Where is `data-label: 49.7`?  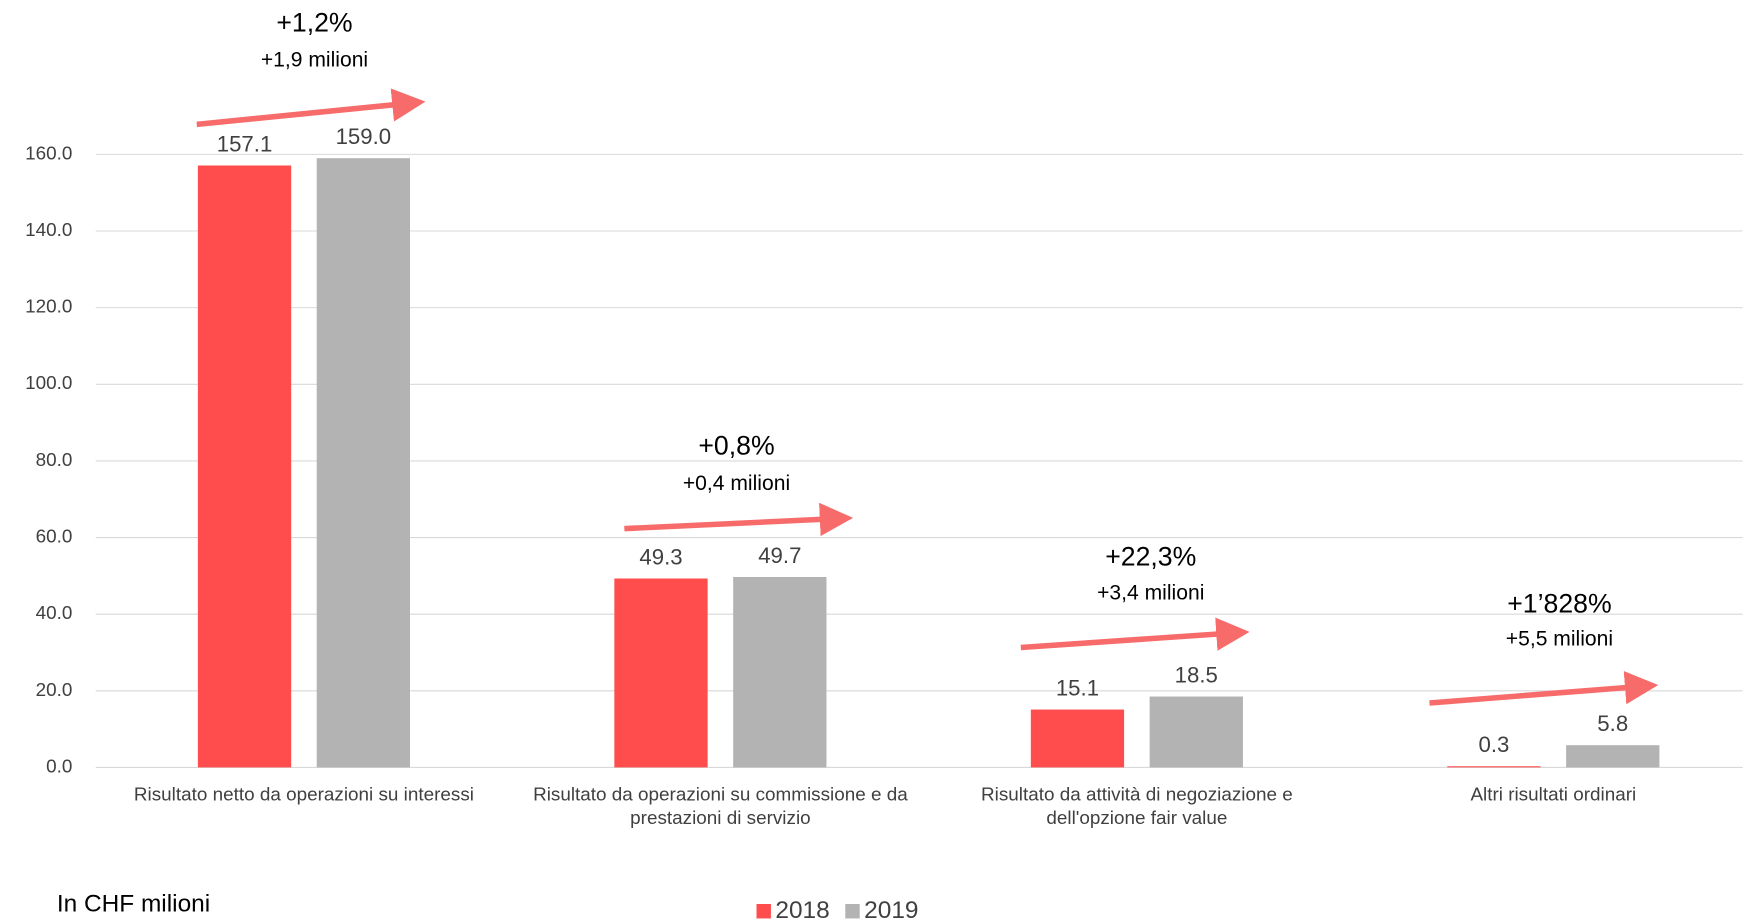
data-label: 49.7 is located at coordinates (779, 555).